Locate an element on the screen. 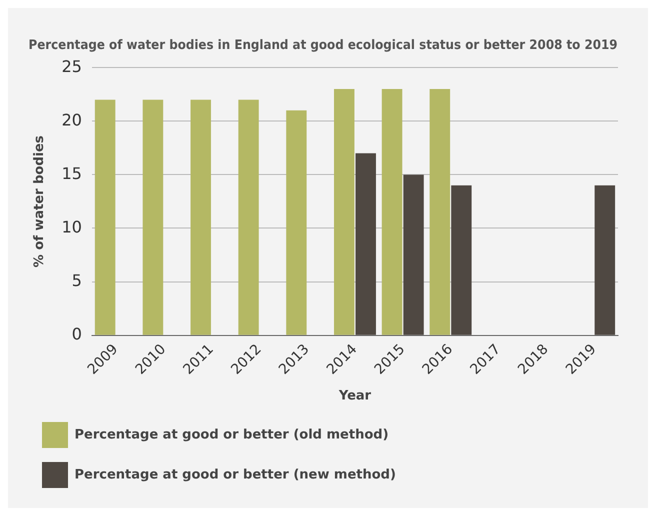 The height and width of the screenshot is (516, 656). legend-label: Percentage at good or better (old method) is located at coordinates (231, 434).